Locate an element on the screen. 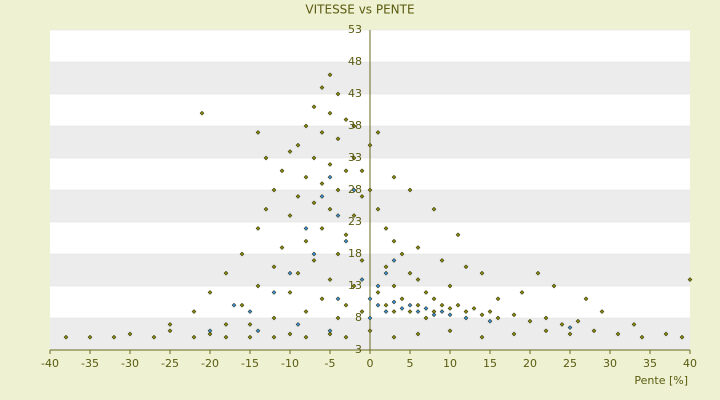 Image resolution: width=720 pixels, height=400 pixels. y-tick-label: 13 is located at coordinates (355, 285).